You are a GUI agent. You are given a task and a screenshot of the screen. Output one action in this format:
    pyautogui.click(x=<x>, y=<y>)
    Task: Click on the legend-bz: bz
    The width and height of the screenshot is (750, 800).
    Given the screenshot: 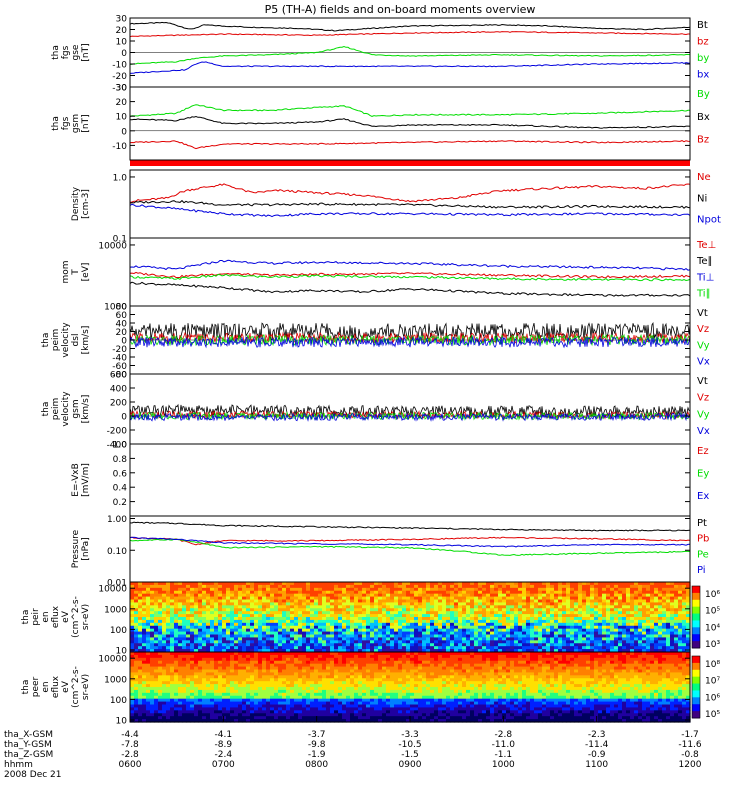 What is the action you would take?
    pyautogui.click(x=703, y=41)
    